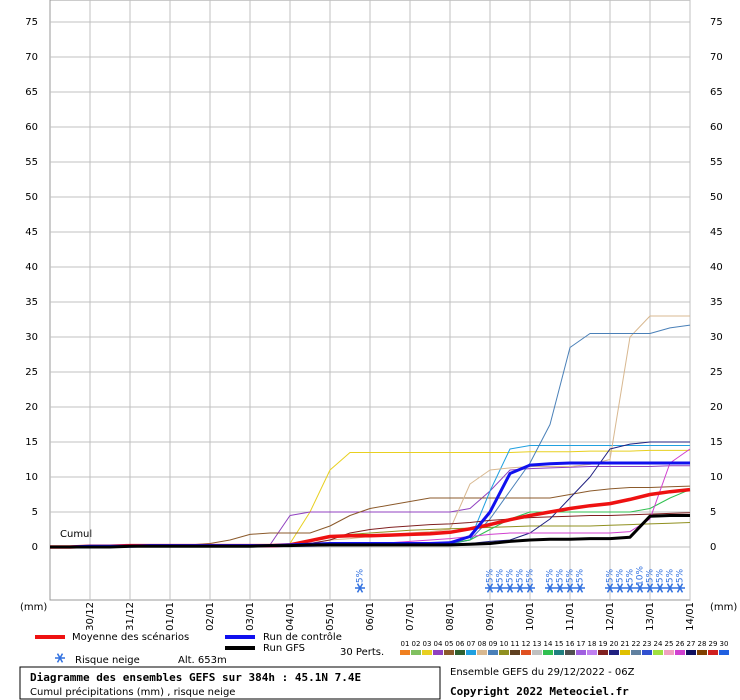 The image size is (740, 700). Describe the element at coordinates (370, 616) in the screenshot. I see `x-tick-label: 06/01` at that location.